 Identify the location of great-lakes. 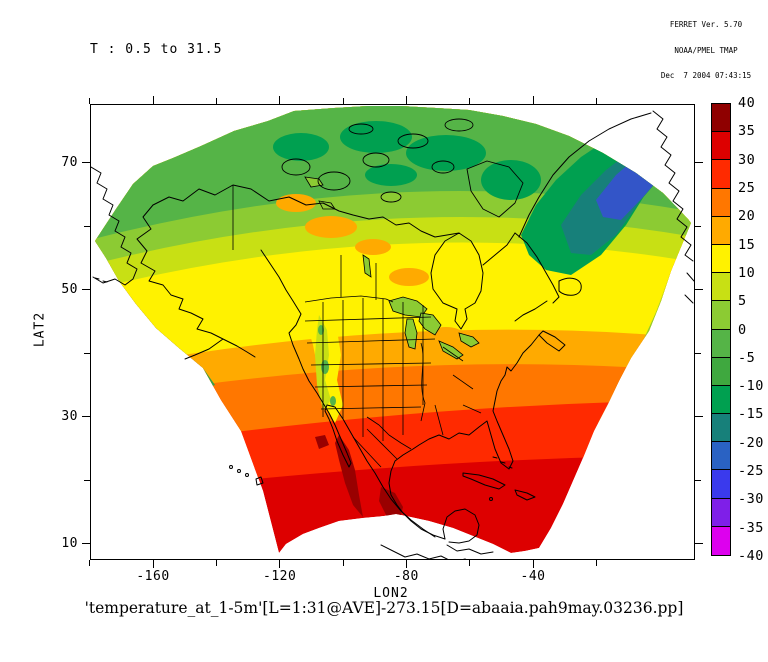
(392, 268).